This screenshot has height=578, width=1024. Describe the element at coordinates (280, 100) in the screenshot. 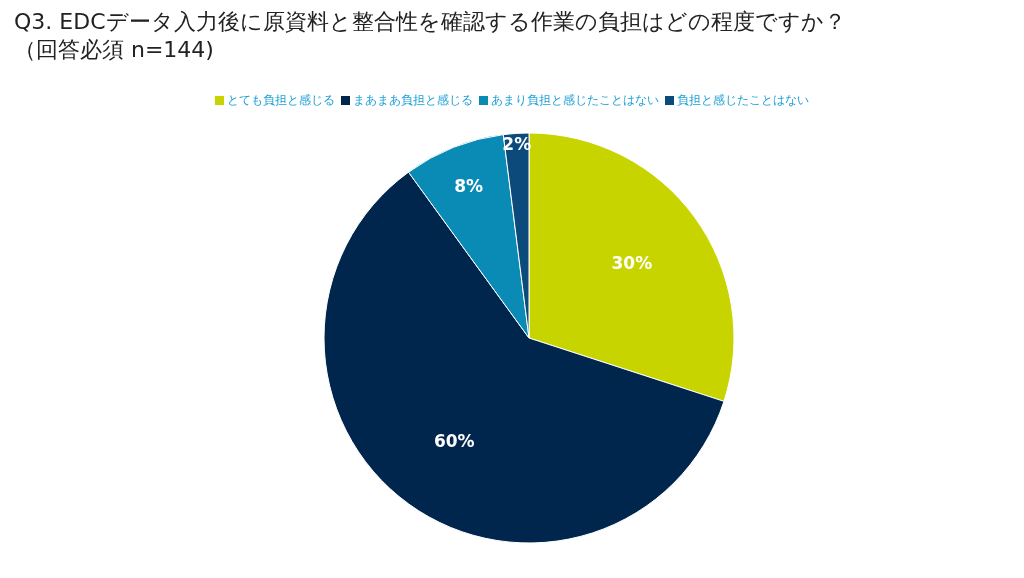

I see `legend-label: とても負担と感じる` at that location.